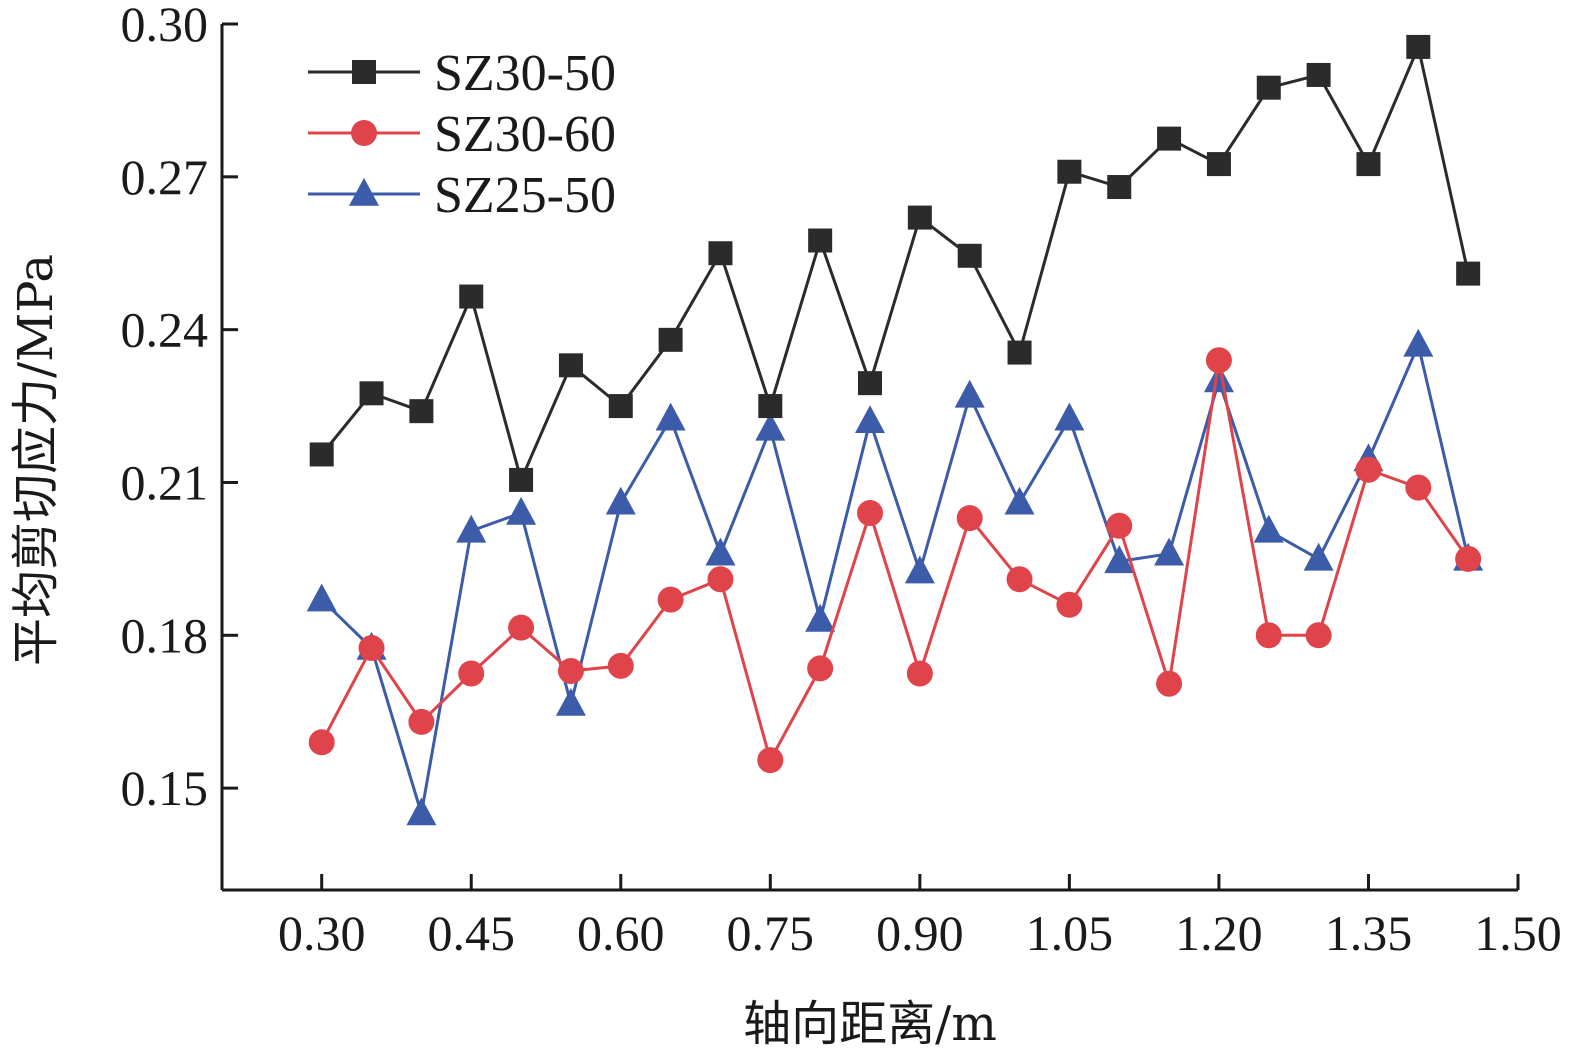  What do you see at coordinates (165, 788) in the screenshot?
I see `y-tick-label: 0.15` at bounding box center [165, 788].